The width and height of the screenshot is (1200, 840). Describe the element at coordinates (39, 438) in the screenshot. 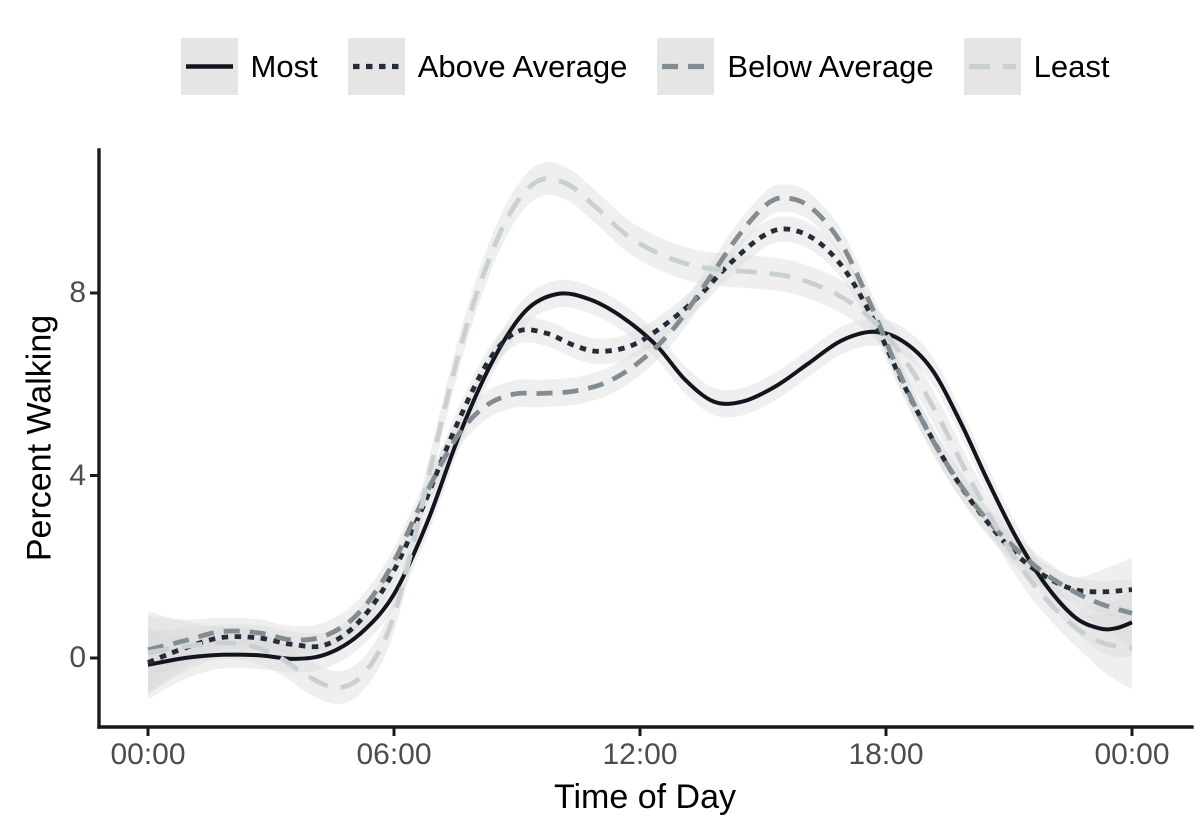

I see `y-axis-title: Percent Walking` at that location.